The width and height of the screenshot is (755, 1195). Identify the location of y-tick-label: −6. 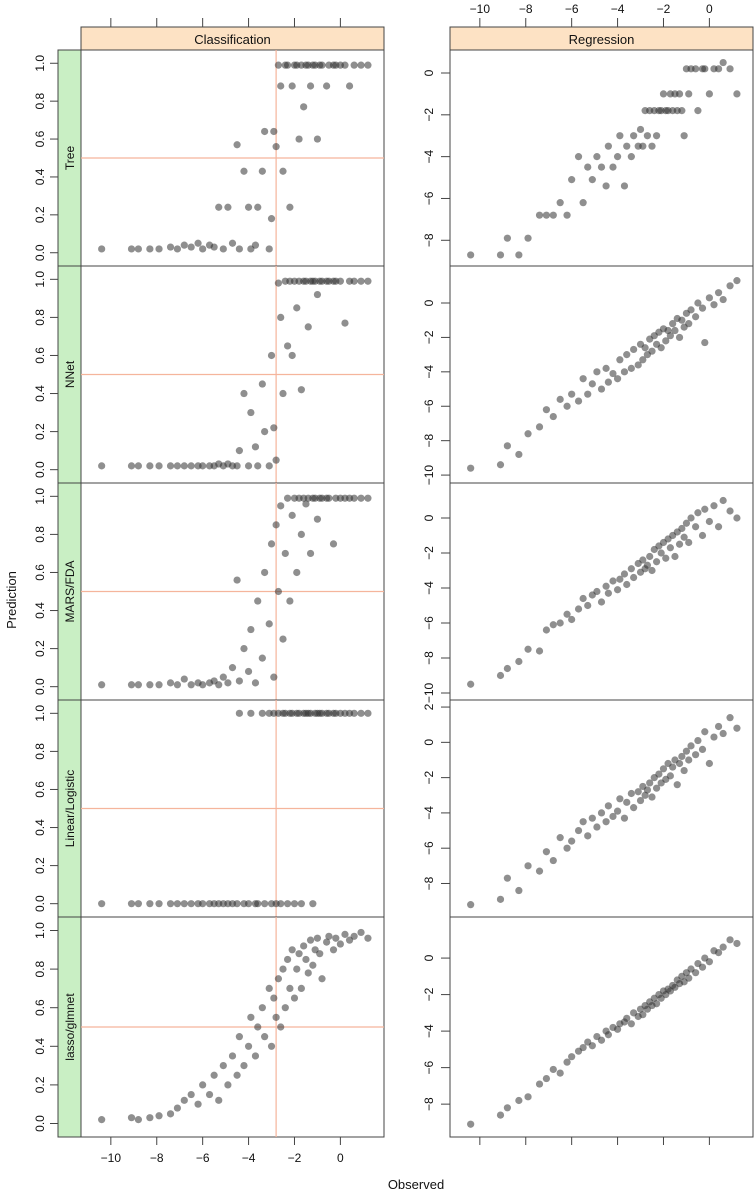
(429, 623).